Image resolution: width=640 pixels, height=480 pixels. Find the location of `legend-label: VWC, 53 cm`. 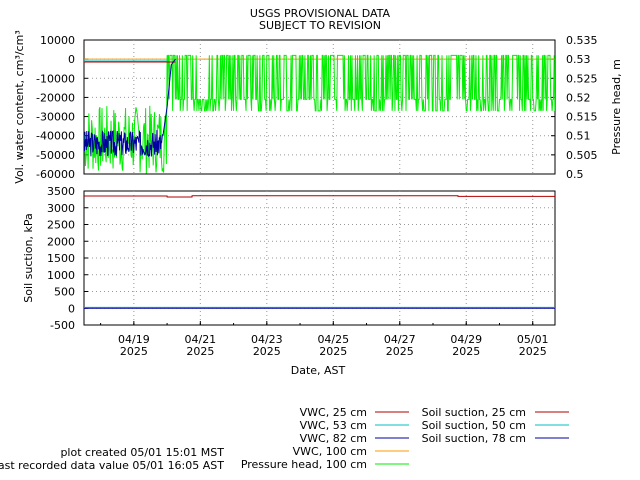

legend-label: VWC, 53 cm is located at coordinates (333, 425).